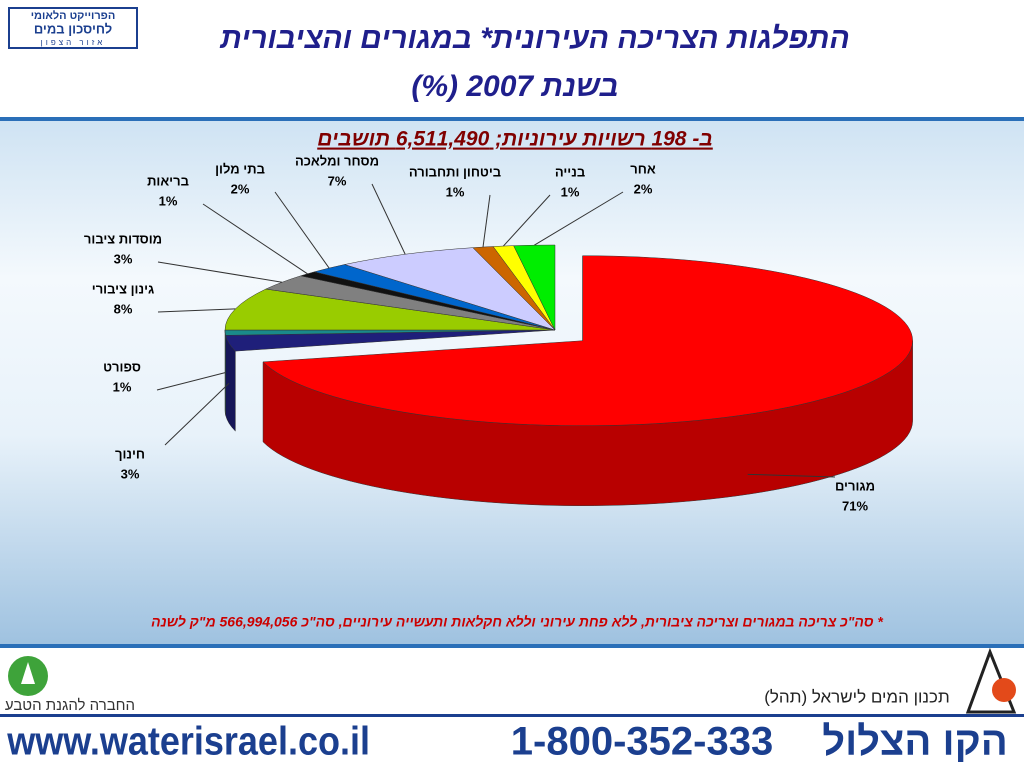  Describe the element at coordinates (890, 680) in the screenshot. I see `tahal-logo: תכנון המים לישראל (תהל)` at that location.